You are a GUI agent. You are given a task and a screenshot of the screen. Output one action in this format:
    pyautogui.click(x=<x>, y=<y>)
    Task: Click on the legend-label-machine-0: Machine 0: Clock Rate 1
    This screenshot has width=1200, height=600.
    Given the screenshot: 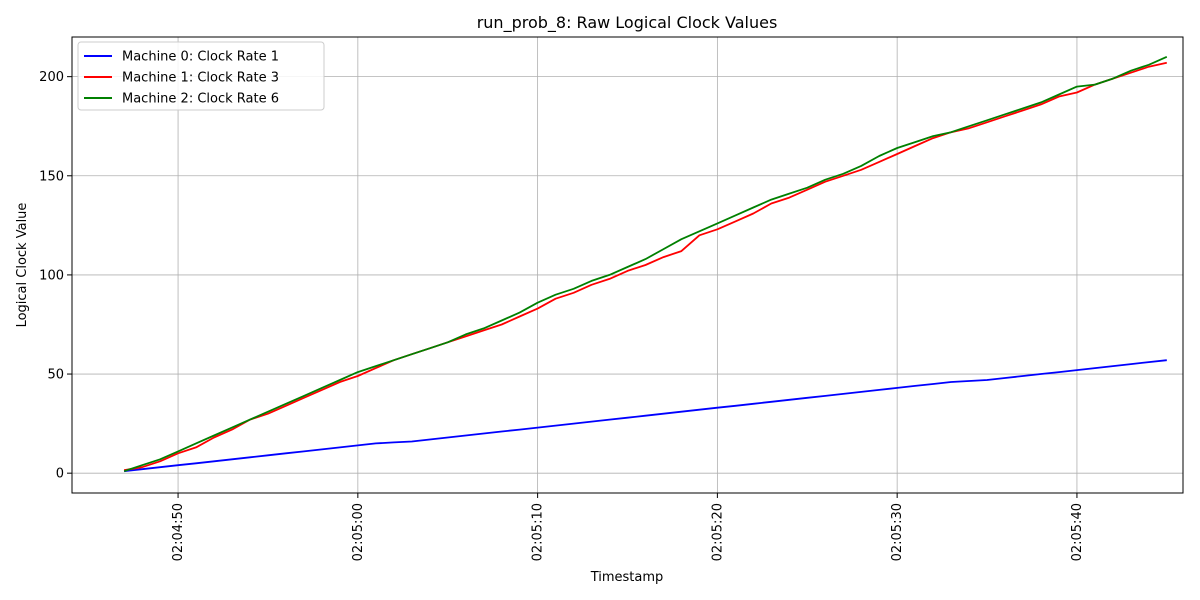 What is the action you would take?
    pyautogui.click(x=200, y=57)
    